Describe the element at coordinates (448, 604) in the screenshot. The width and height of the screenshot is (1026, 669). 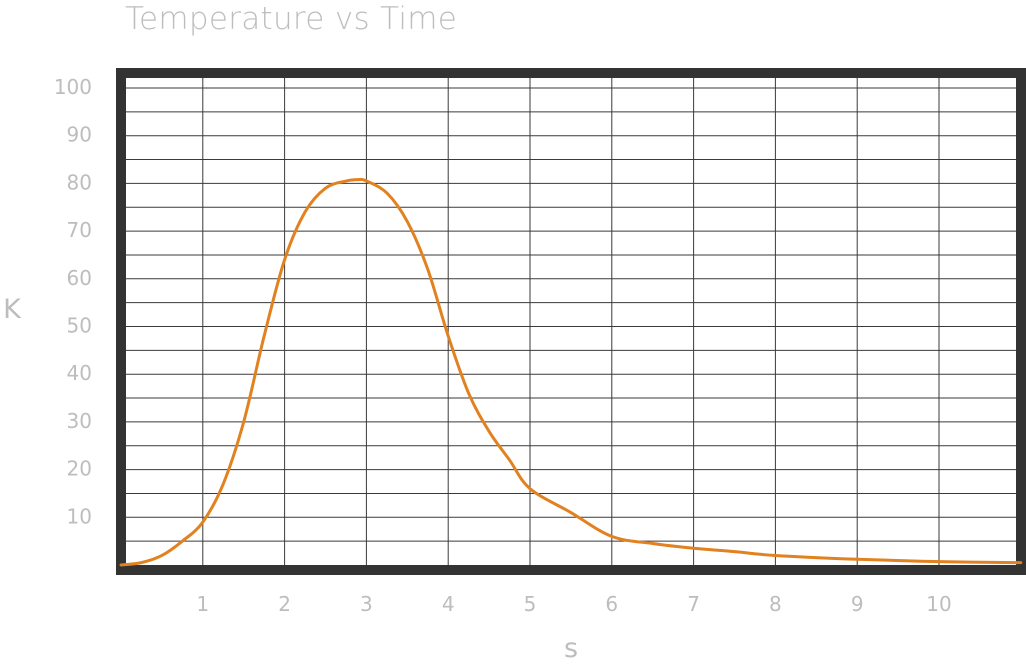
I see `x-tick-label: 4` at that location.